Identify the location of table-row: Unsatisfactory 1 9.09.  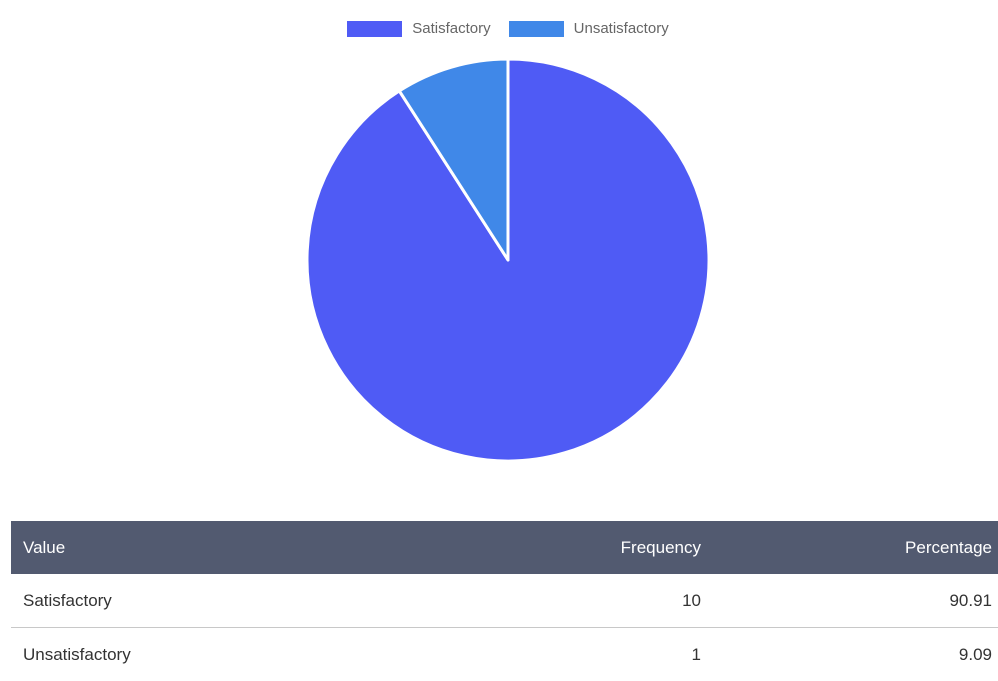
(504, 654).